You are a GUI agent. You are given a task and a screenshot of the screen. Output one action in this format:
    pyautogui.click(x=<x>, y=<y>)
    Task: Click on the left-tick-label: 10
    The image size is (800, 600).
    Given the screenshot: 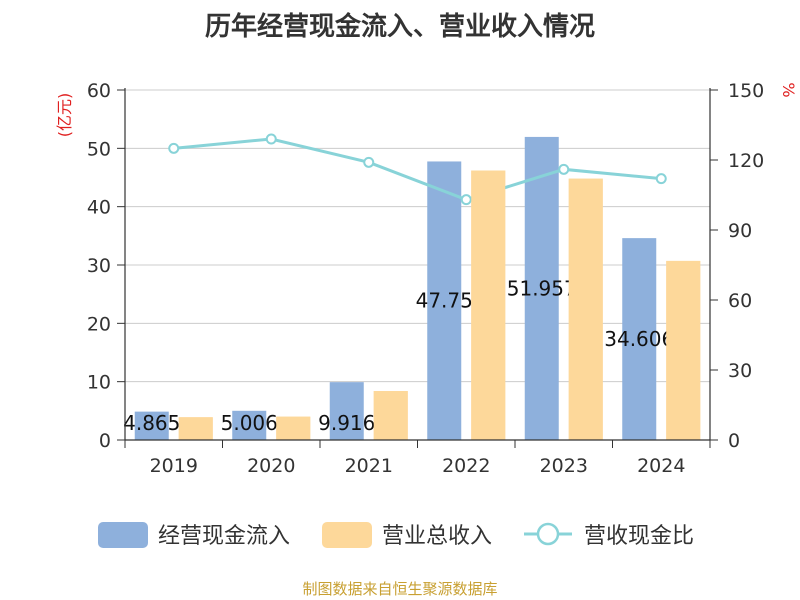 What is the action you would take?
    pyautogui.click(x=99, y=383)
    